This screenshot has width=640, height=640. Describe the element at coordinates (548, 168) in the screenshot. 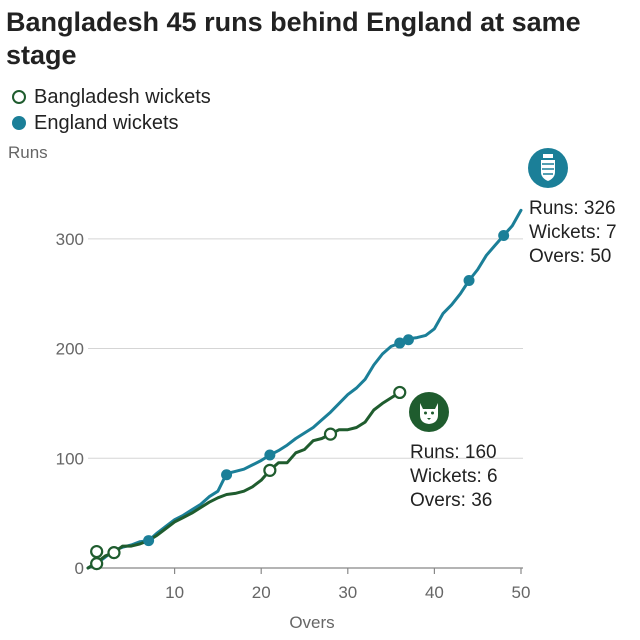

I see `england-crest-icon` at that location.